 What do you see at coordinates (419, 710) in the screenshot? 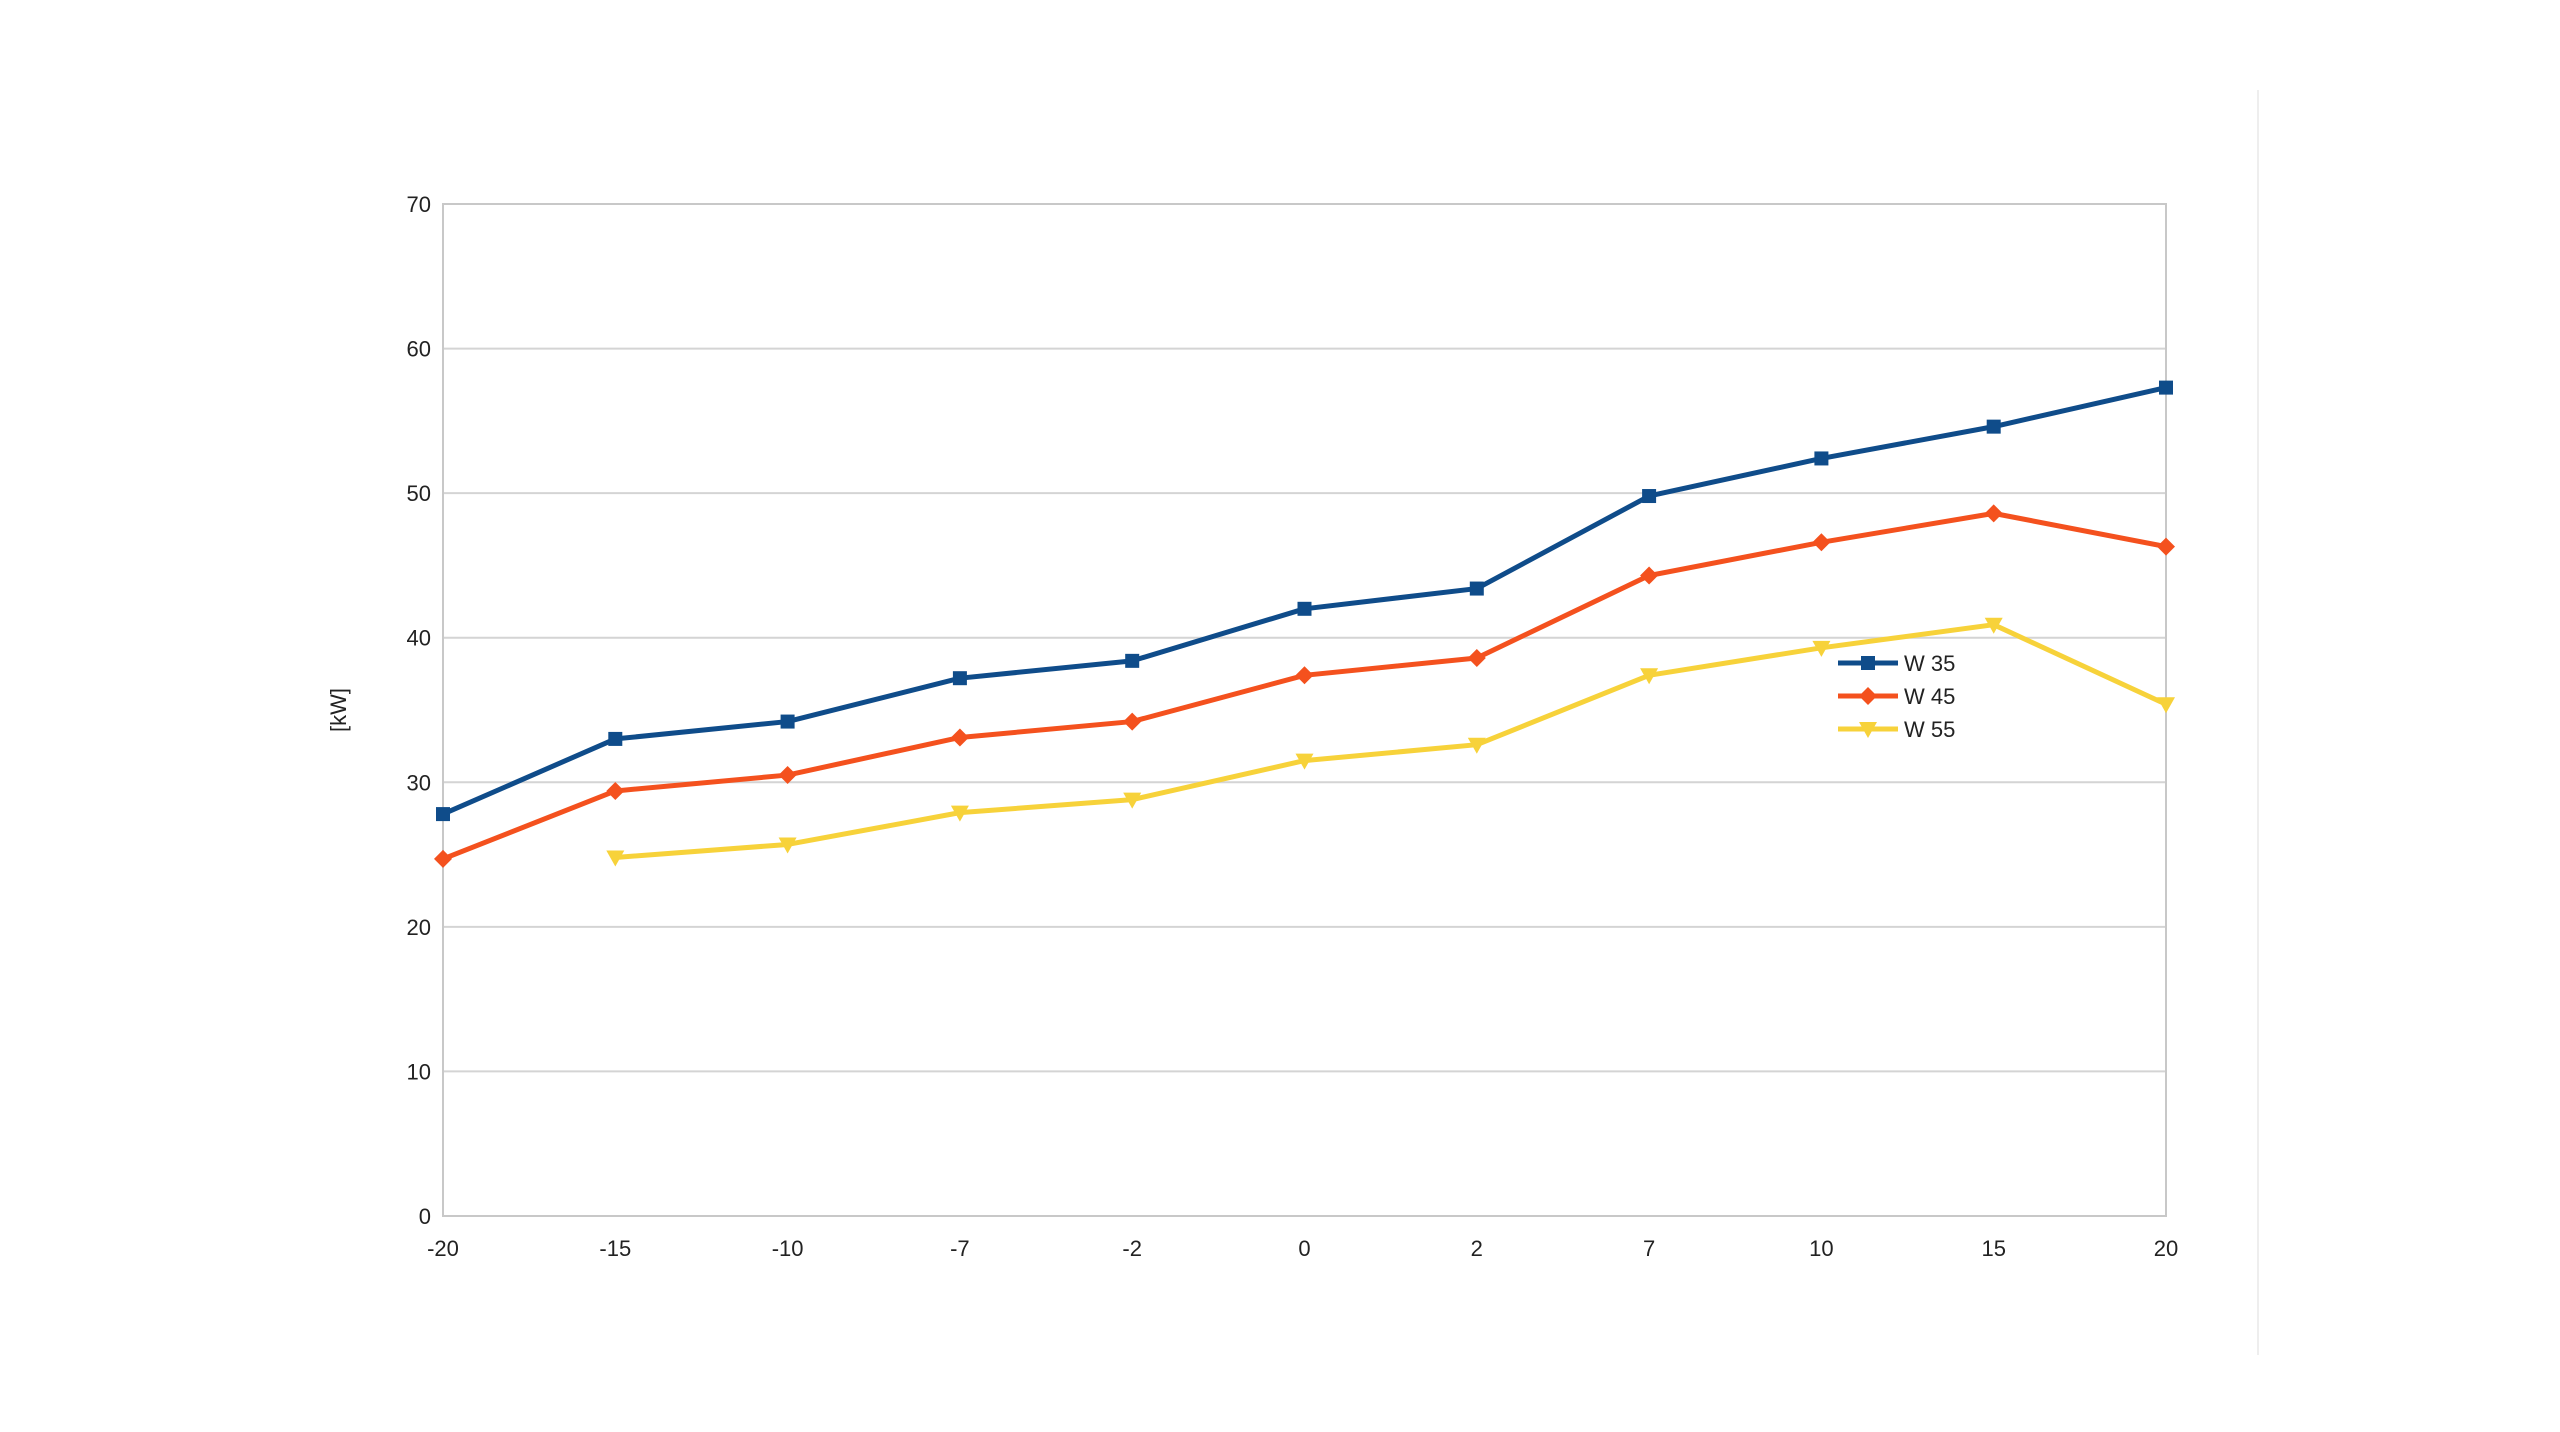
I see `y-axis-ticks: 0 10 20 30 40 50 60 70` at bounding box center [419, 710].